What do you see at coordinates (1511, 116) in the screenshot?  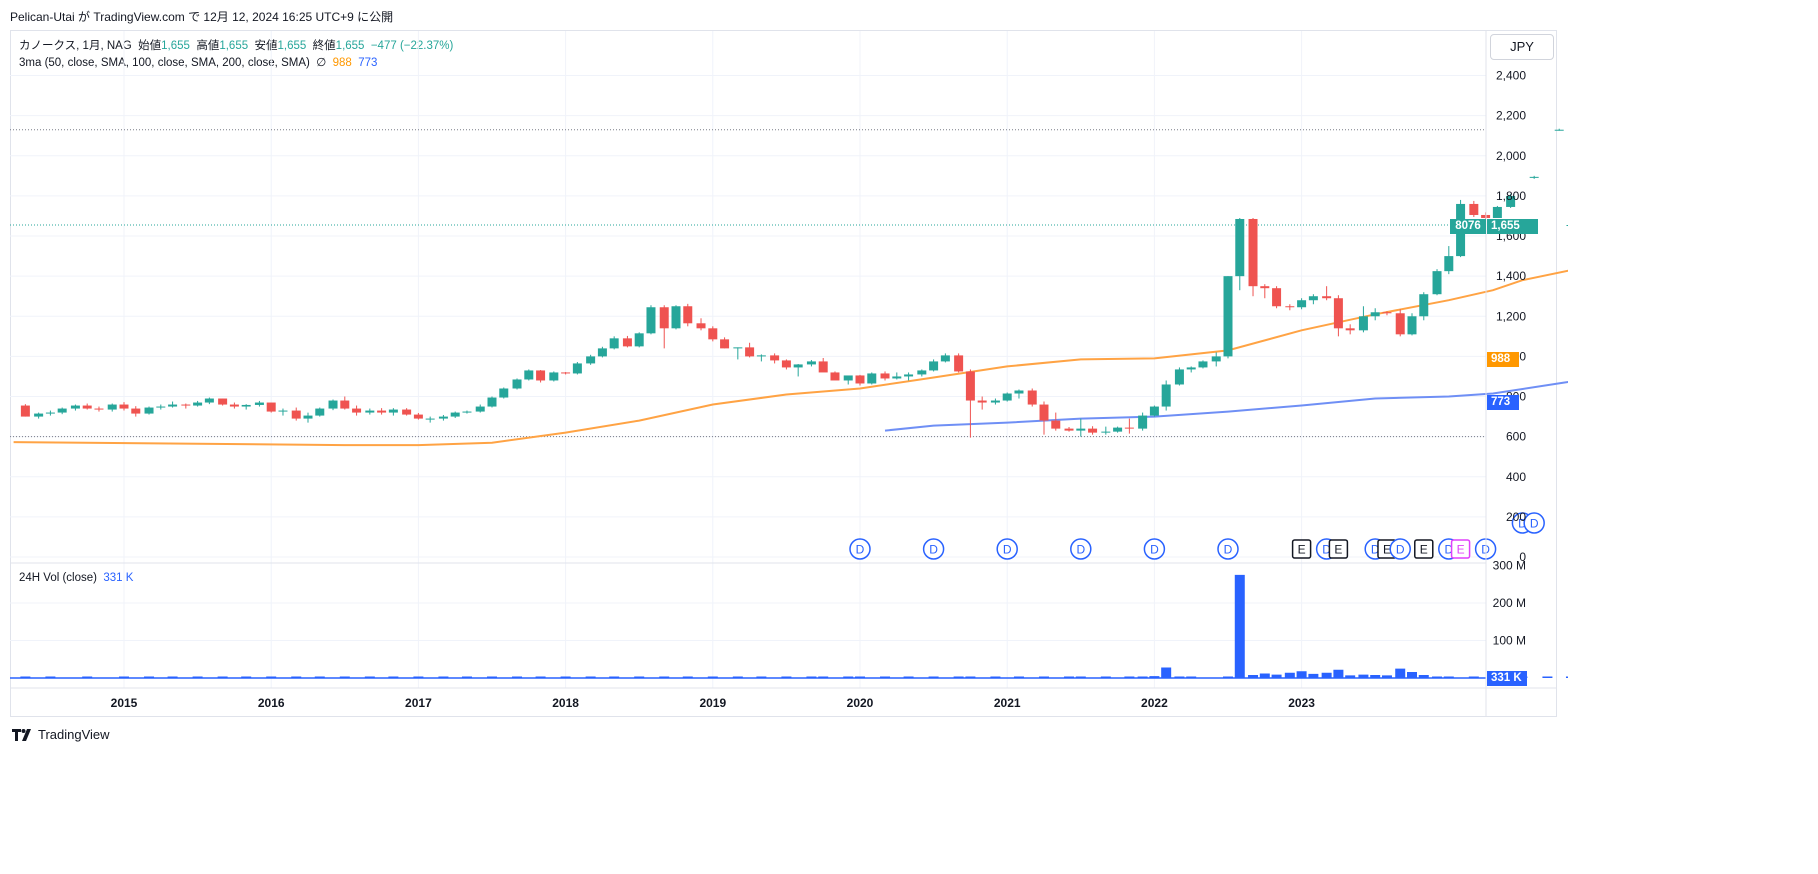 I see `price-tick-label: 2,200` at bounding box center [1511, 116].